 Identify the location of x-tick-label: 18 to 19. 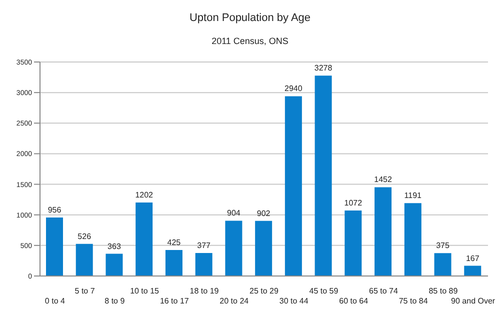
(205, 291).